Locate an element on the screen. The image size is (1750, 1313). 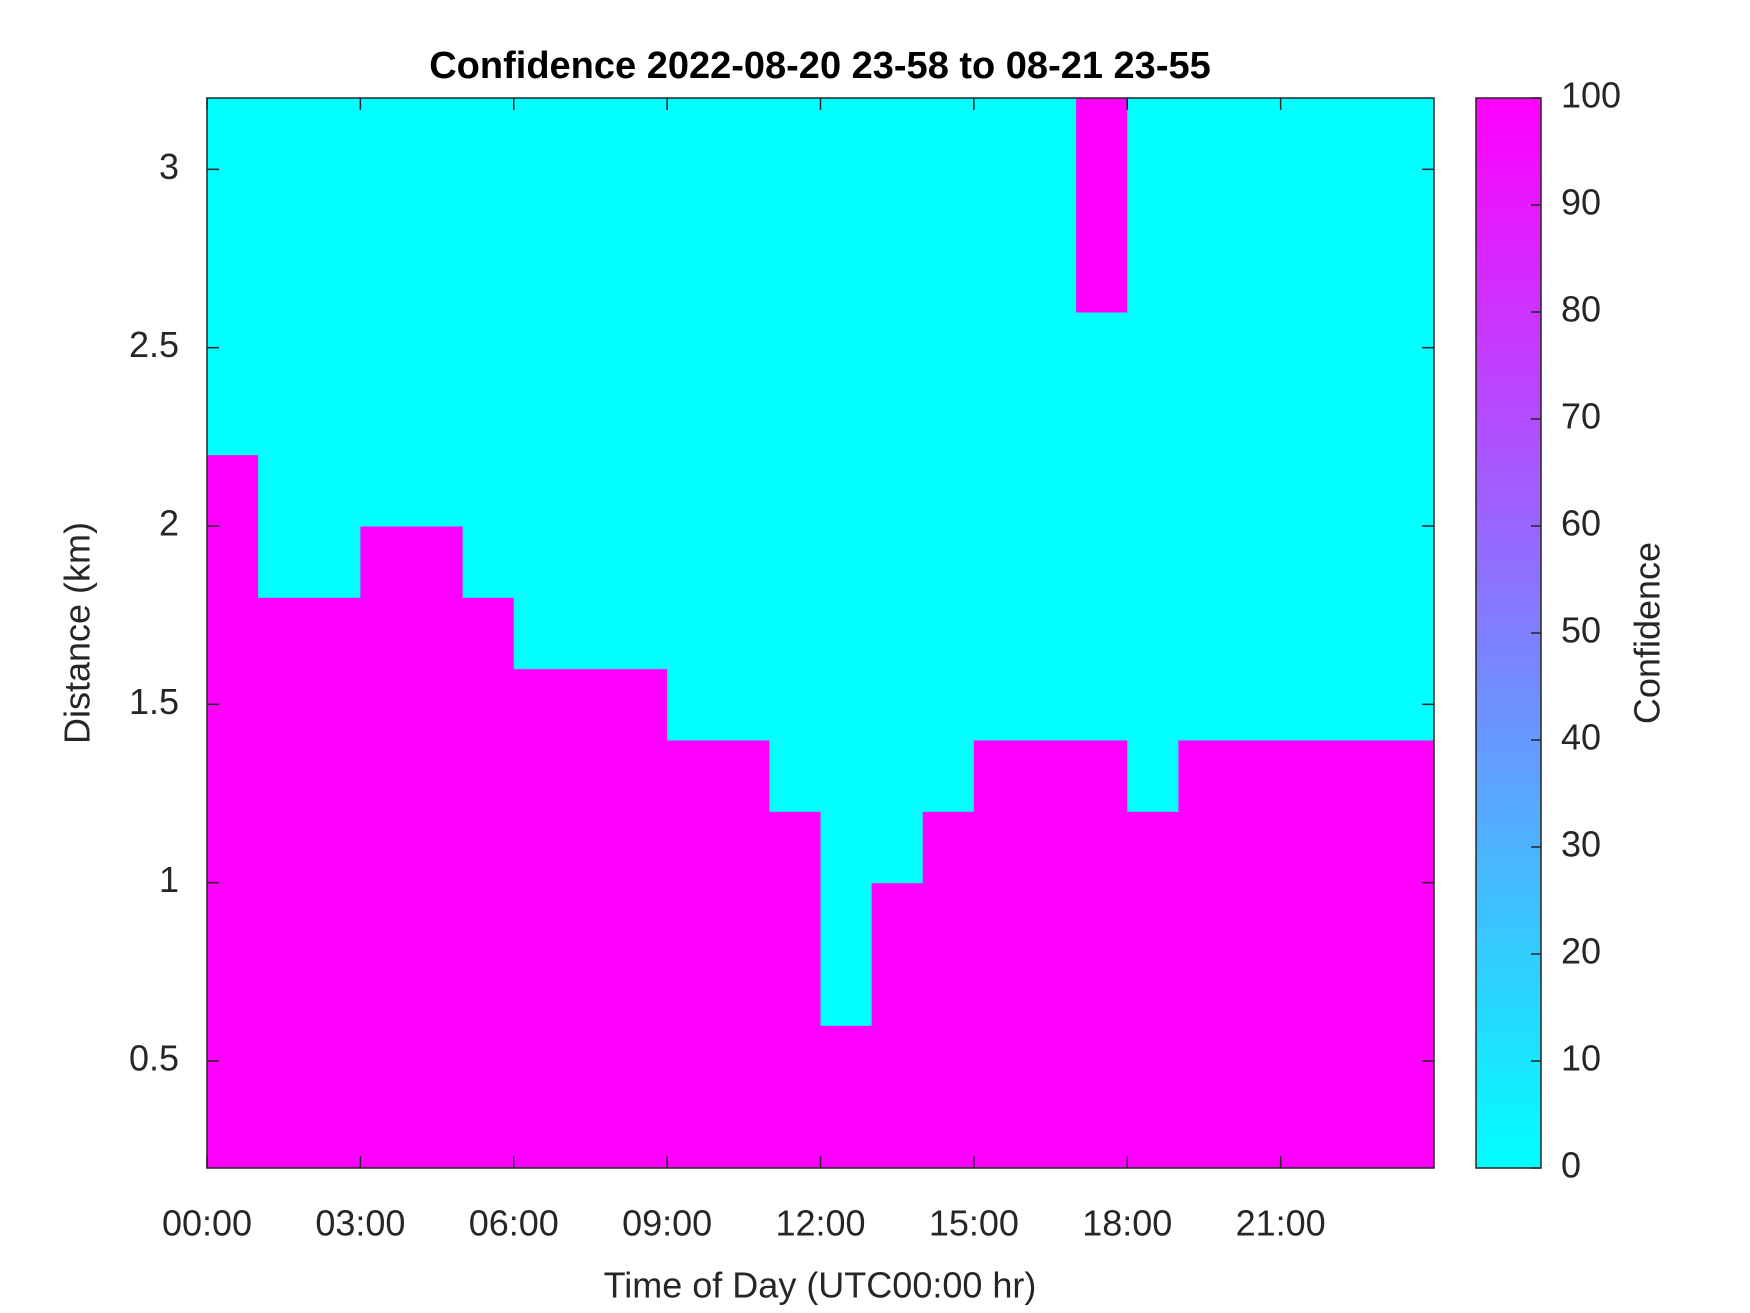
x-axis-label: Time of Day (UTC00:00 hr) is located at coordinates (820, 1285).